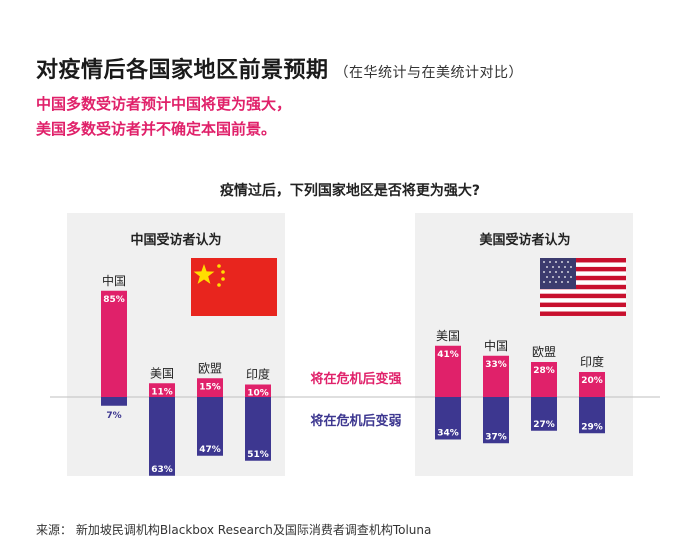 Image resolution: width=700 pixels, height=559 pixels. Describe the element at coordinates (583, 287) in the screenshot. I see `usa-flag-icon` at that location.